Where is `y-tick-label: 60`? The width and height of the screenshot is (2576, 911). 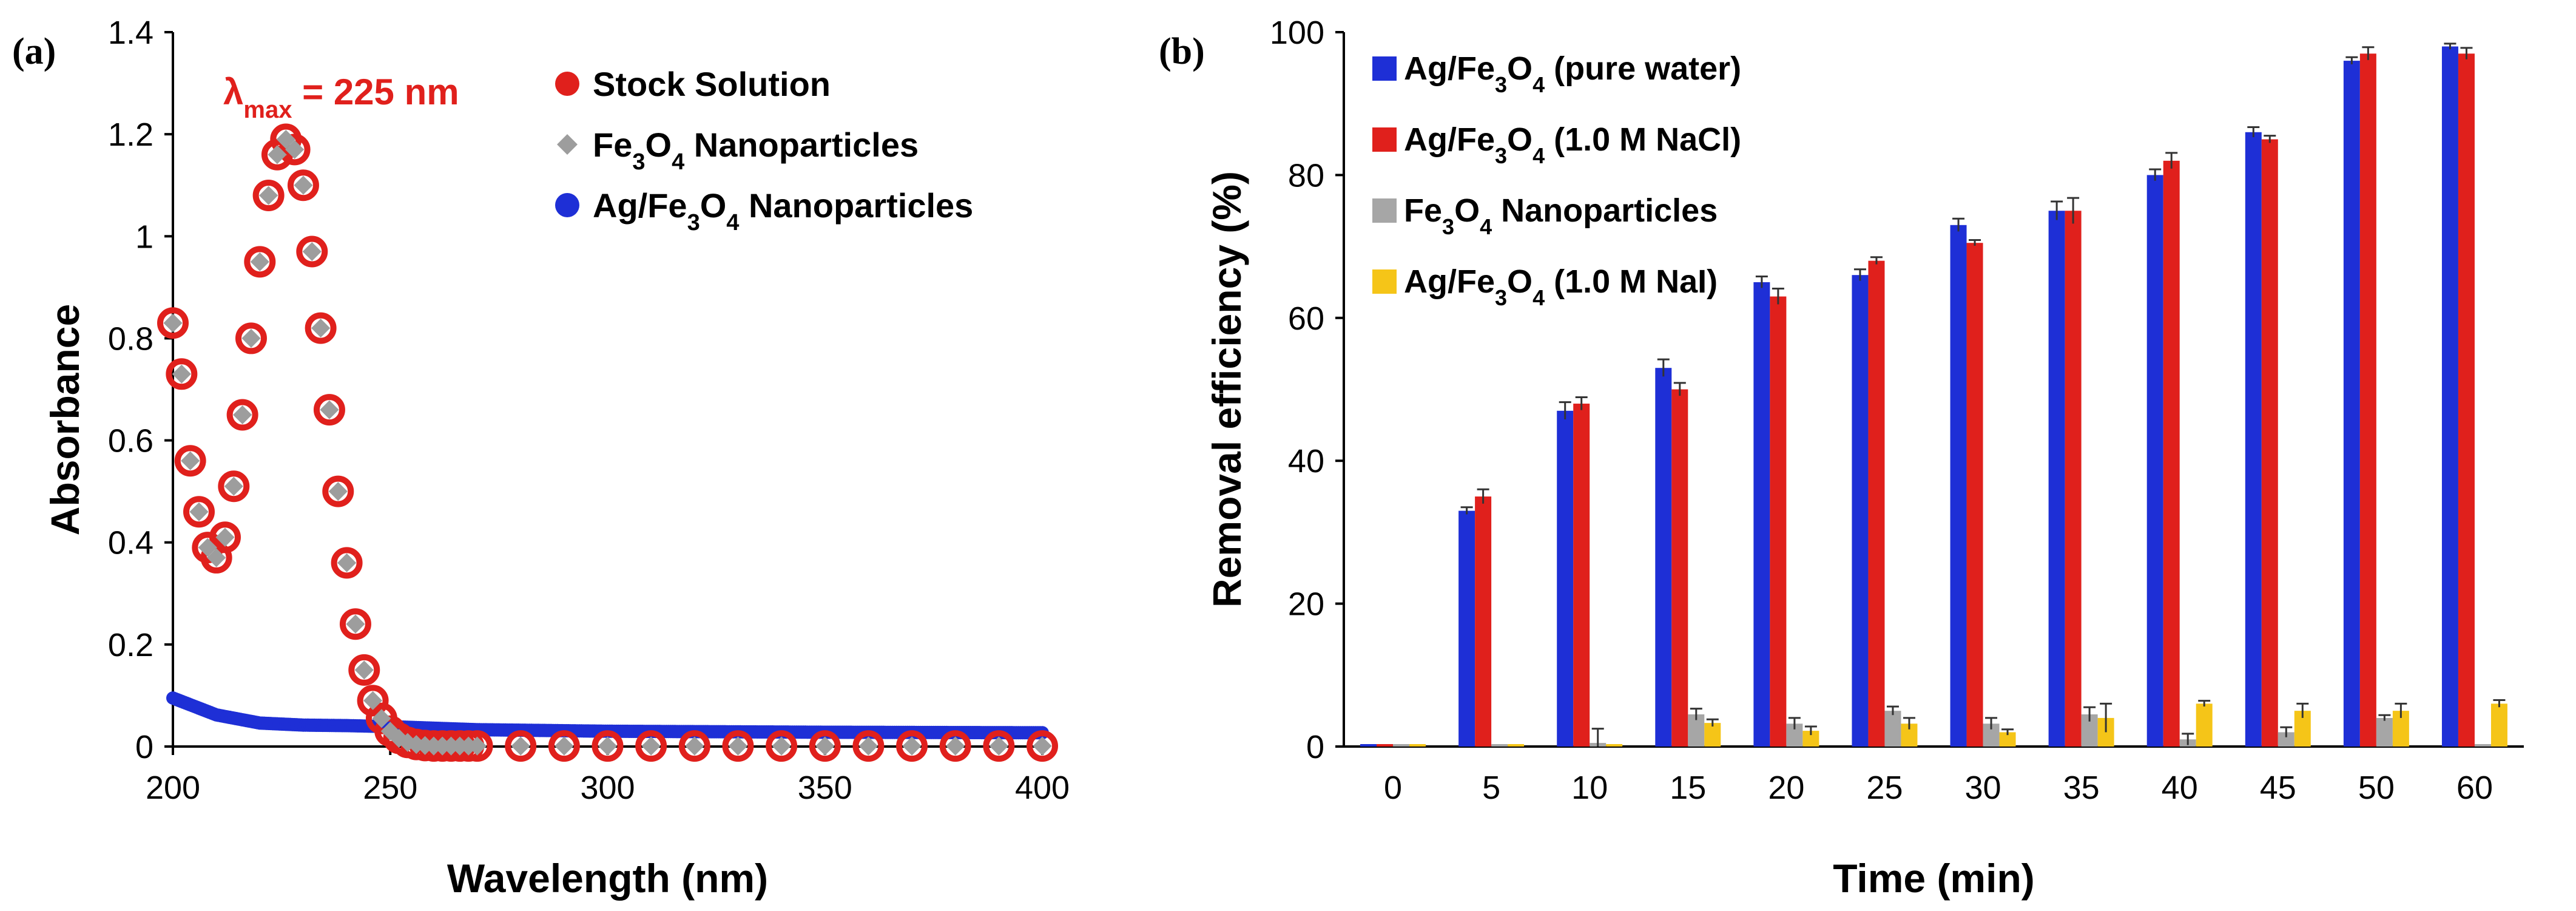 y-tick-label: 60 is located at coordinates (1306, 318).